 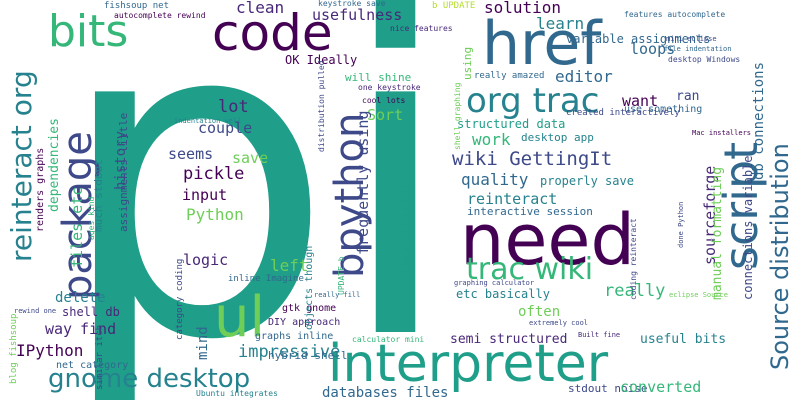 What do you see at coordinates (467, 63) in the screenshot?
I see `word-cloud-term: using` at bounding box center [467, 63].